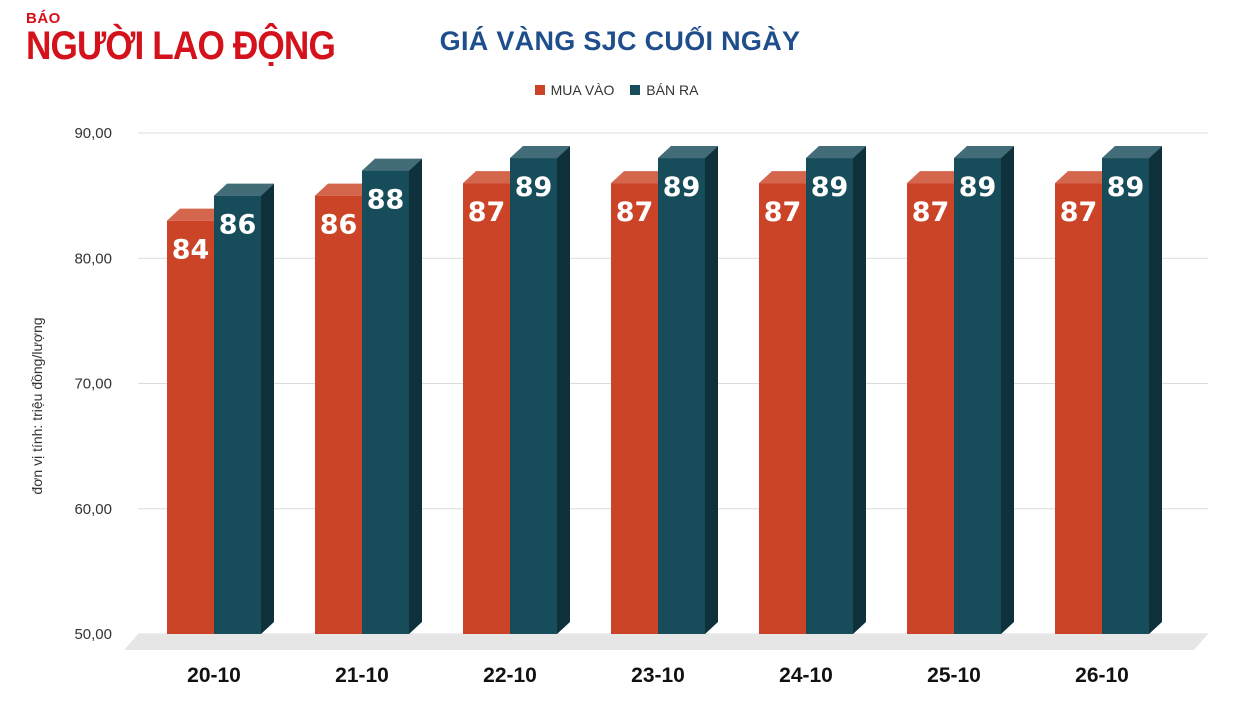 Image resolution: width=1233 pixels, height=709 pixels. Describe the element at coordinates (362, 675) in the screenshot. I see `x-tick-label: 21-10` at that location.